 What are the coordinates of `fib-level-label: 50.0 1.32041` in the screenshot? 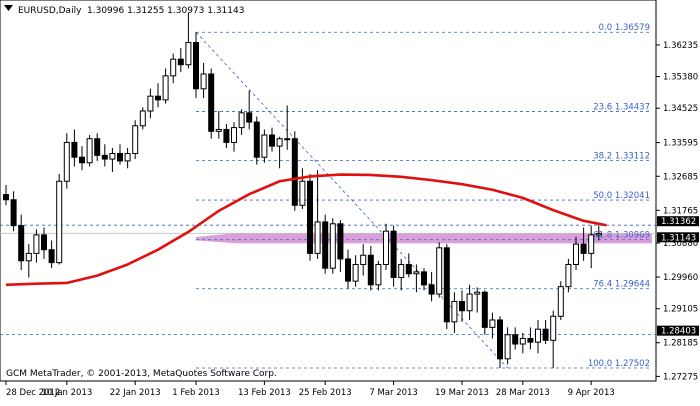 It's located at (621, 196).